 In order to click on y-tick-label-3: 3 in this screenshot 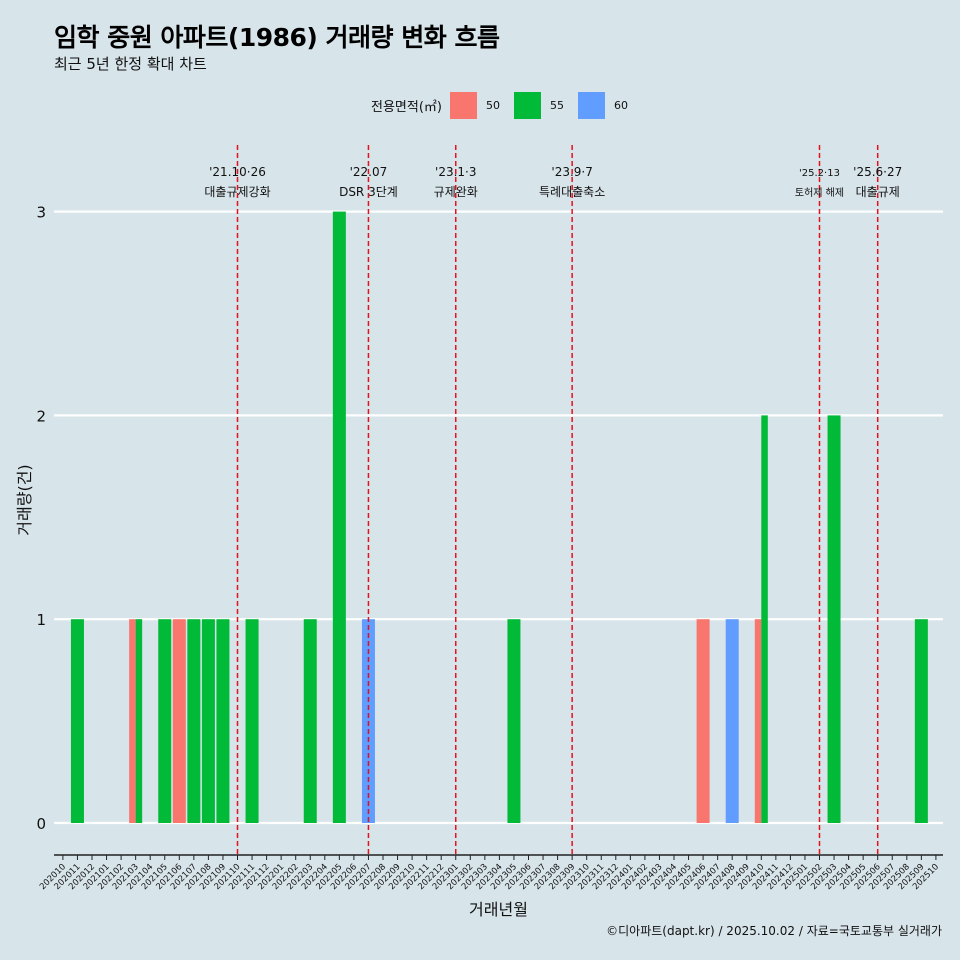, I will do `click(41, 213)`.